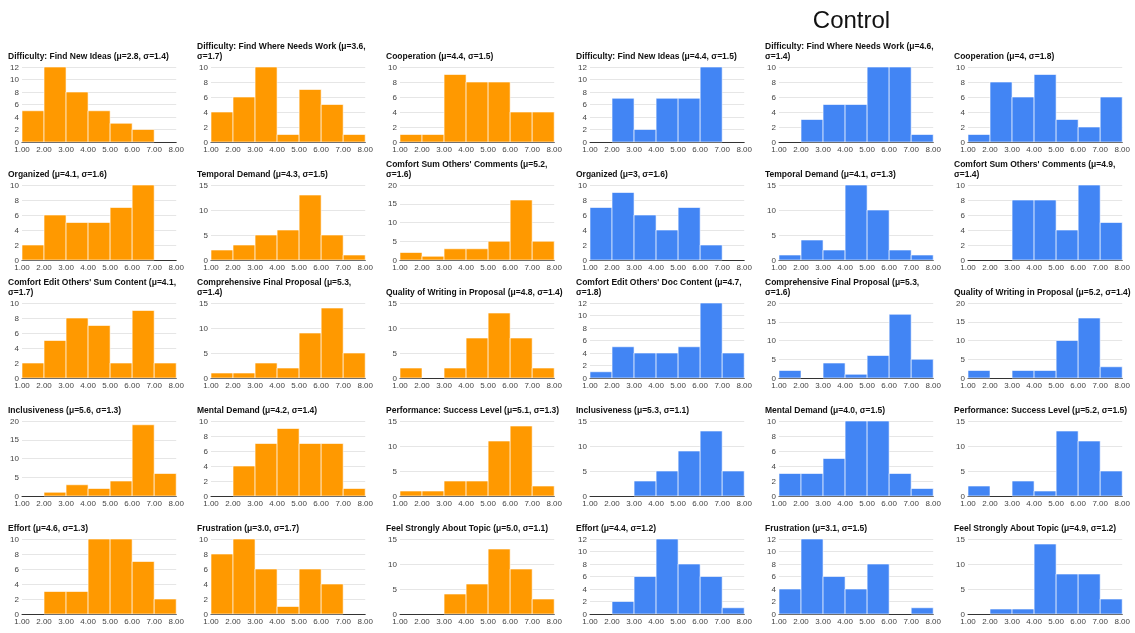 The image size is (1135, 633). What do you see at coordinates (825, 409) in the screenshot?
I see `chart-title: Mental Demand (μ=4.0, σ=1.5)` at bounding box center [825, 409].